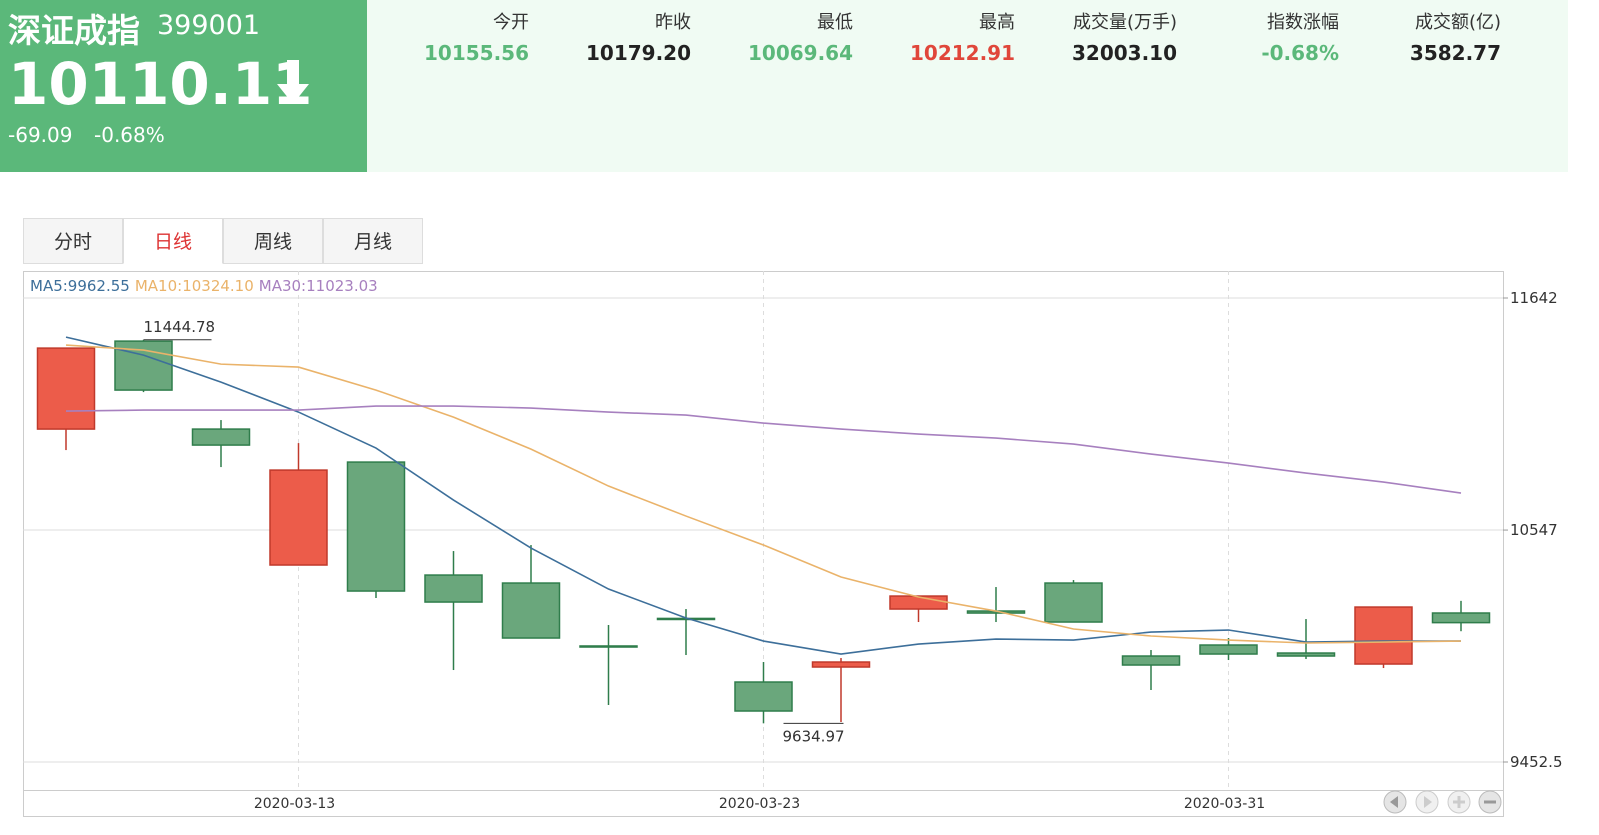 This screenshot has height=835, width=1599. I want to click on stat-label: 最低, so click(835, 22).